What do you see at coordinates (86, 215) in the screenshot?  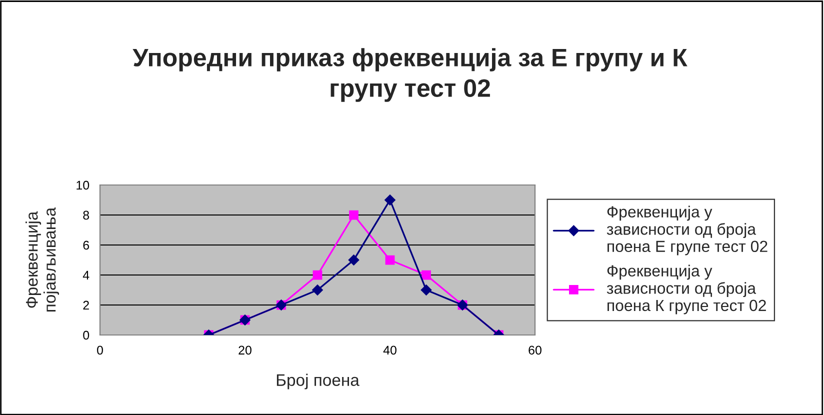 I see `y-tick-label: 8` at bounding box center [86, 215].